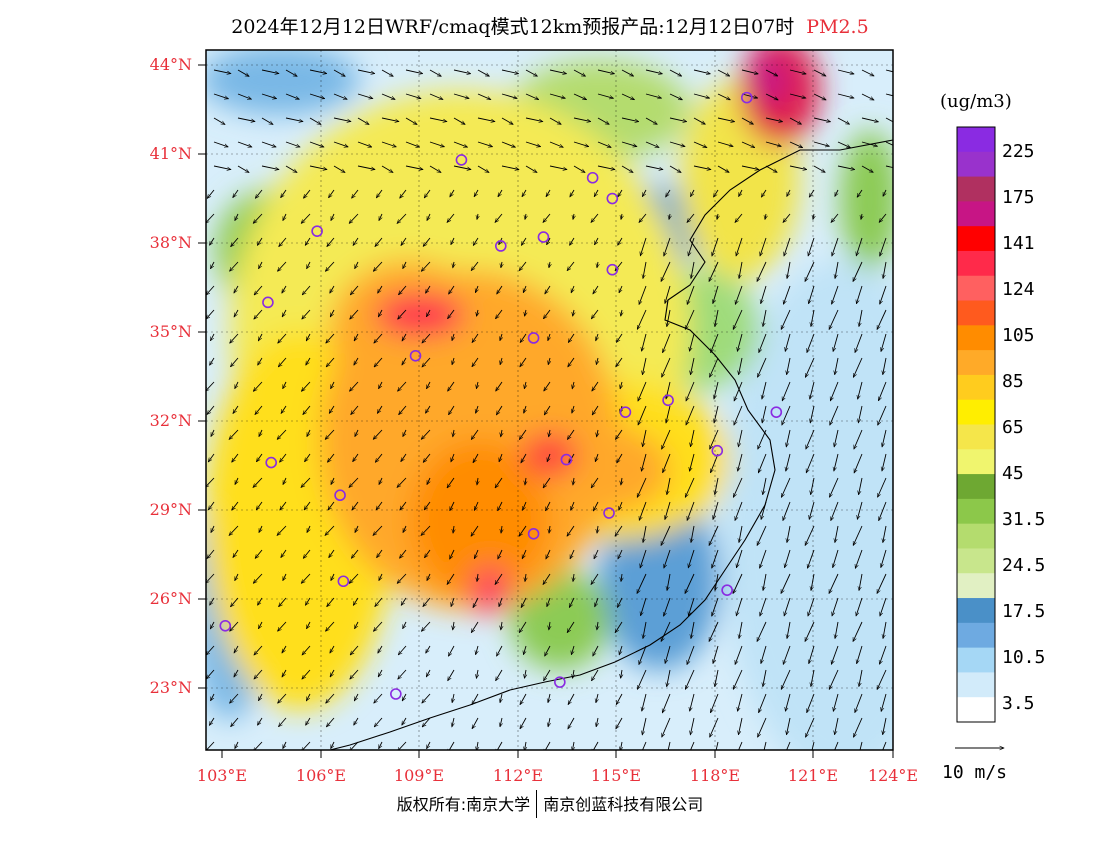 Image resolution: width=1100 pixels, height=850 pixels. I want to click on lat-label: 29°N, so click(170, 509).